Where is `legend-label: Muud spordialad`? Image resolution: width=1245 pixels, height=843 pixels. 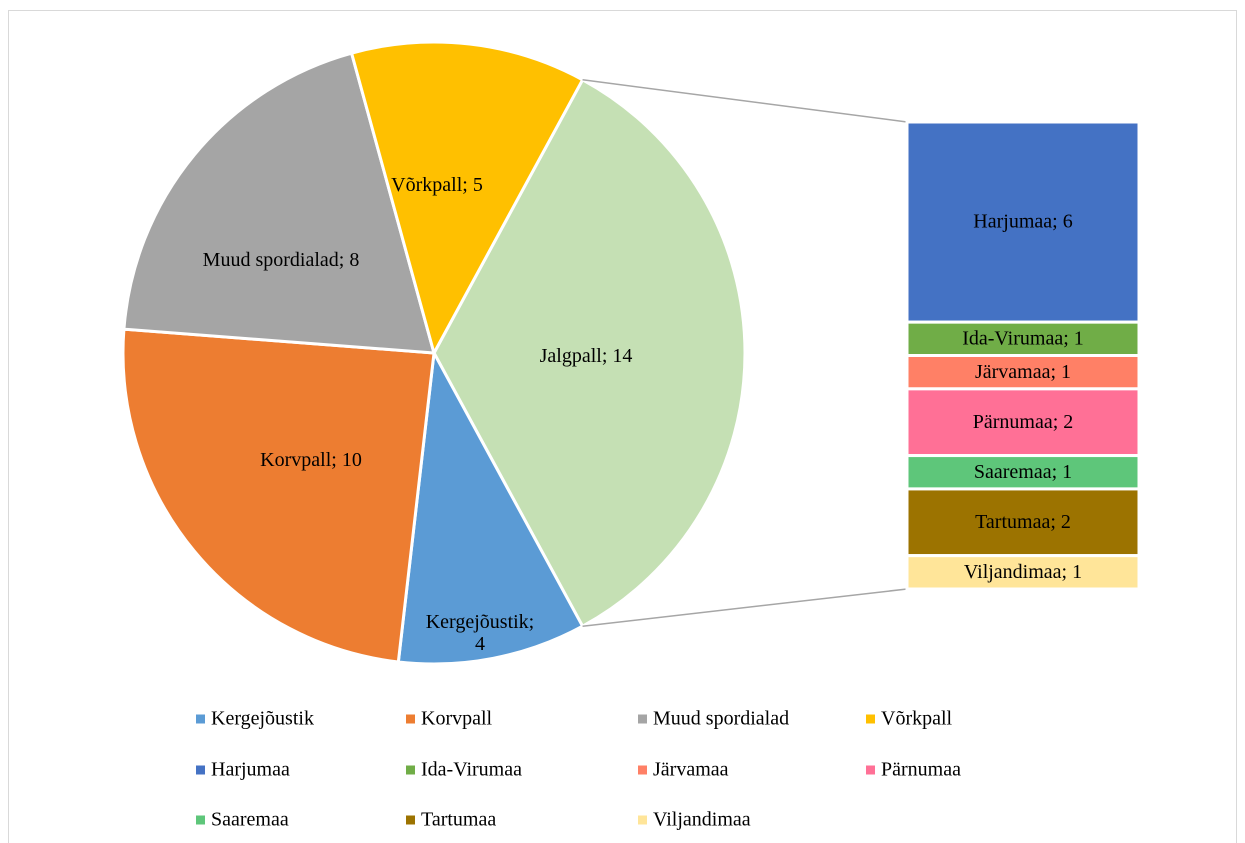 legend-label: Muud spordialad is located at coordinates (721, 719).